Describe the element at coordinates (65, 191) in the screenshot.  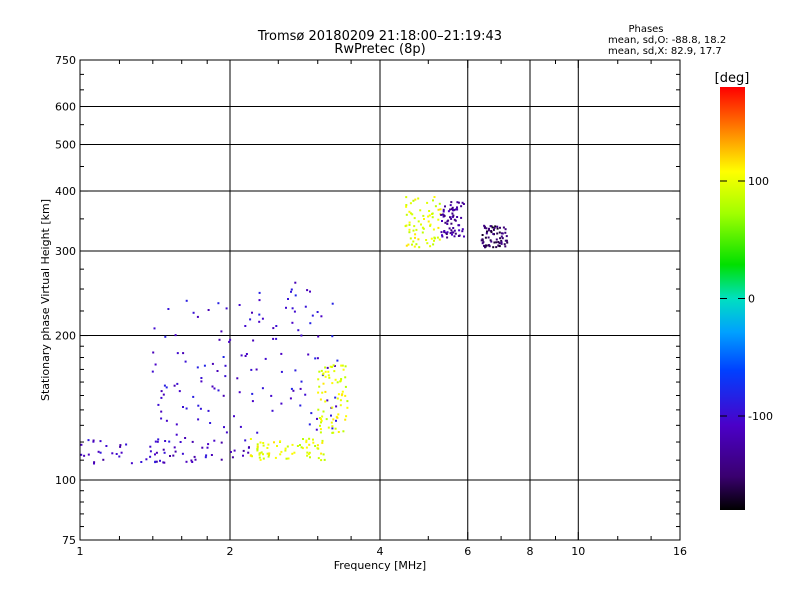
I see `y-tick-label: 400` at that location.